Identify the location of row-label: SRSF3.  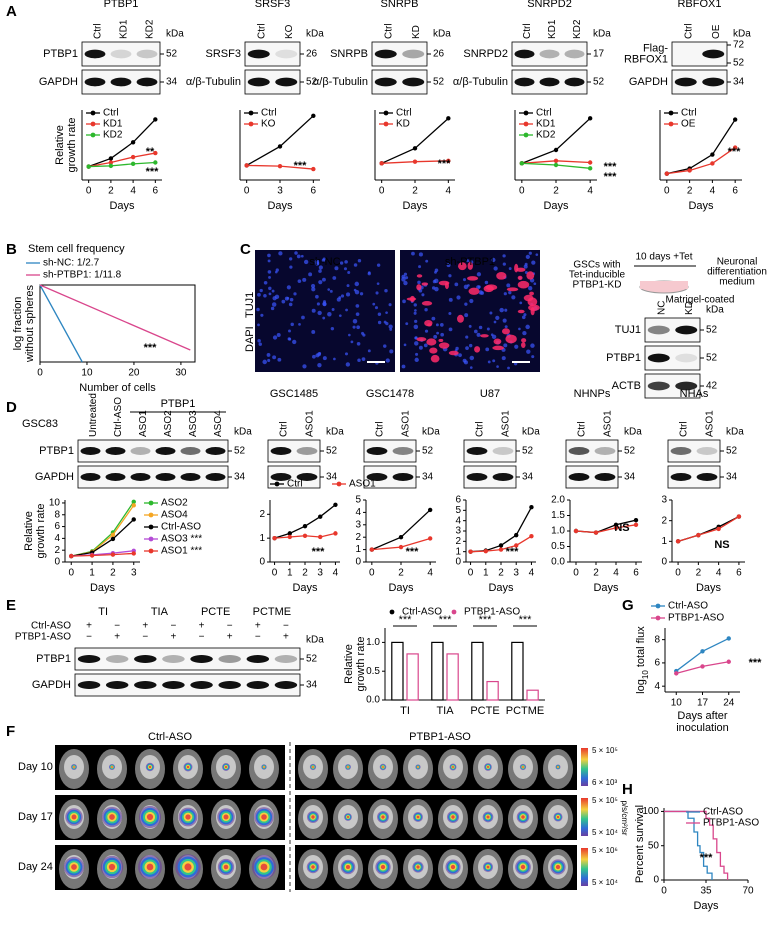
(223, 54).